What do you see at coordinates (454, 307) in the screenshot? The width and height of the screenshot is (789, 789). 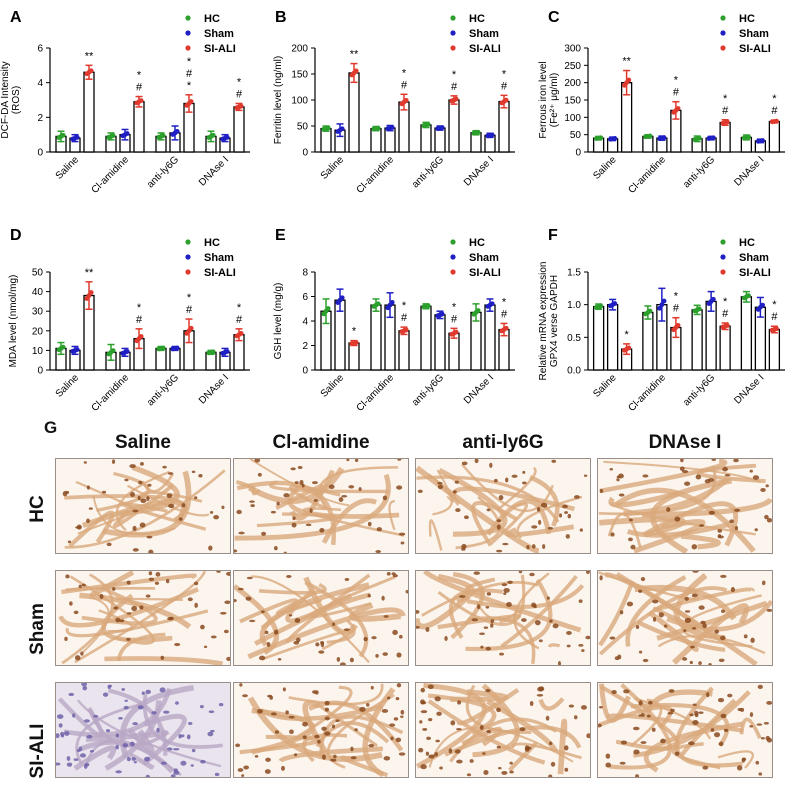 I see `panel-e-significance: *` at bounding box center [454, 307].